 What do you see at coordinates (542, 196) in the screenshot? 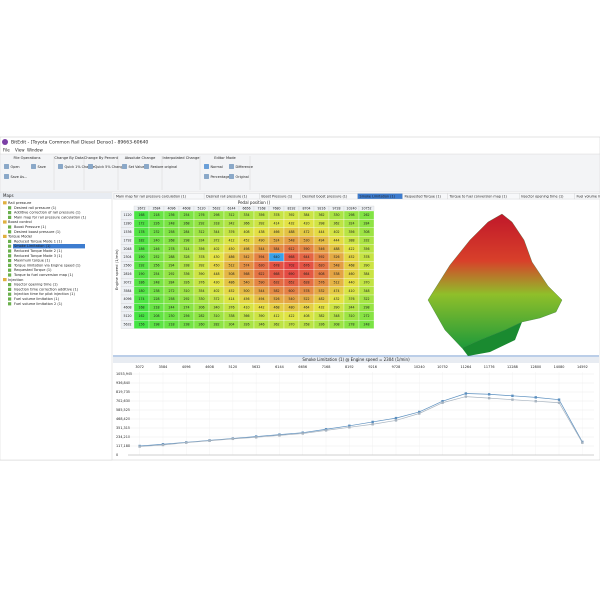
I see `tab-label: Injector opening time (1)` at bounding box center [542, 196].